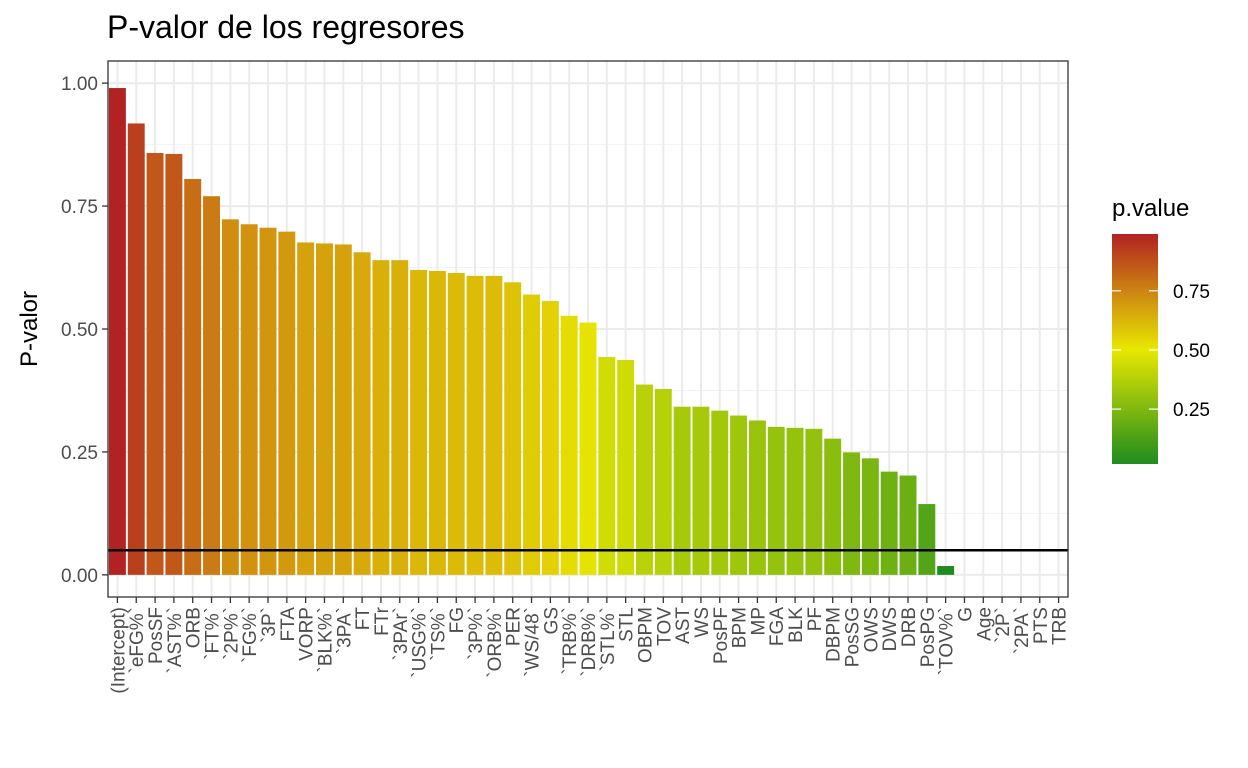 The height and width of the screenshot is (768, 1248). Describe the element at coordinates (250, 635) in the screenshot. I see `x-tick-label: `FG%`` at that location.